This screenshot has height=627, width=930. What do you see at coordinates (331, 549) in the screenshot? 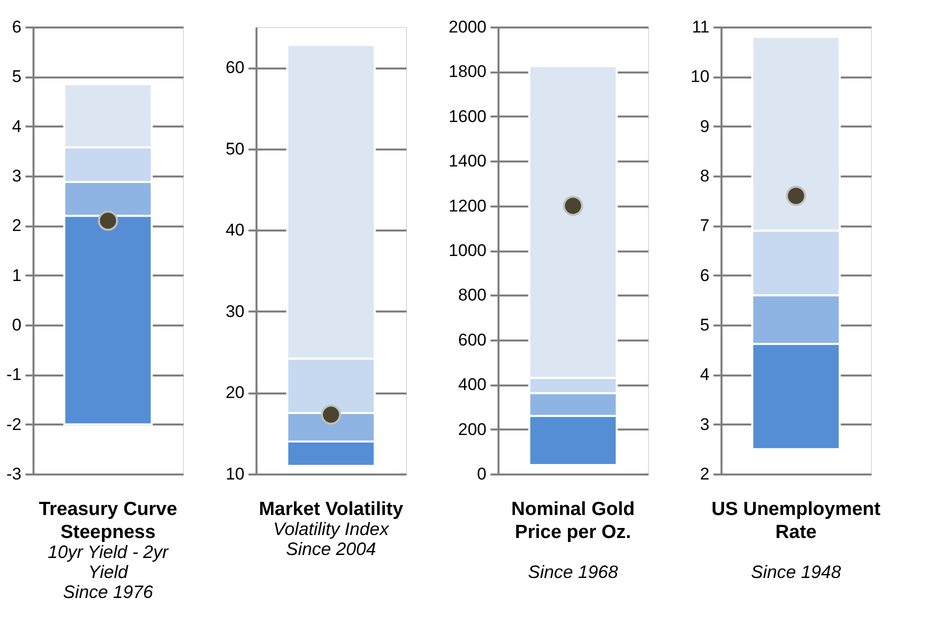
I see `text: Since 2004` at bounding box center [331, 549].